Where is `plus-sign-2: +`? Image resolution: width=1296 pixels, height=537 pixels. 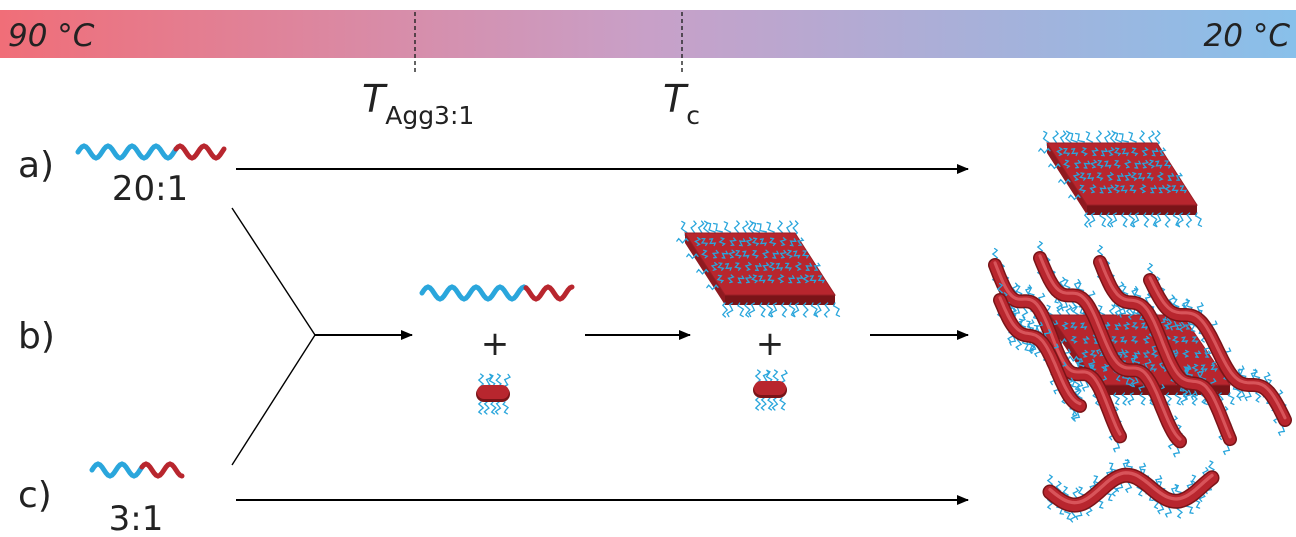
plus-sign-2: + is located at coordinates (770, 344).